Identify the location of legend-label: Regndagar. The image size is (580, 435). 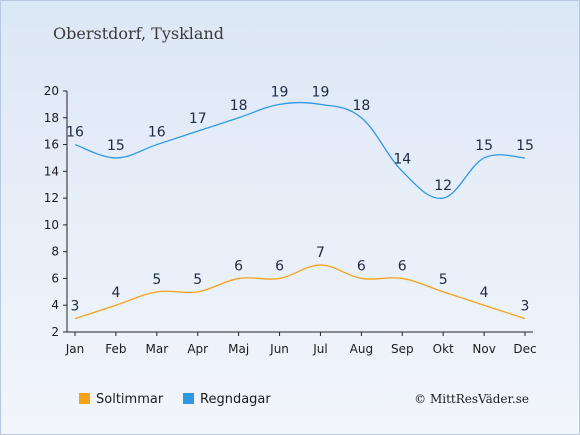
(235, 399).